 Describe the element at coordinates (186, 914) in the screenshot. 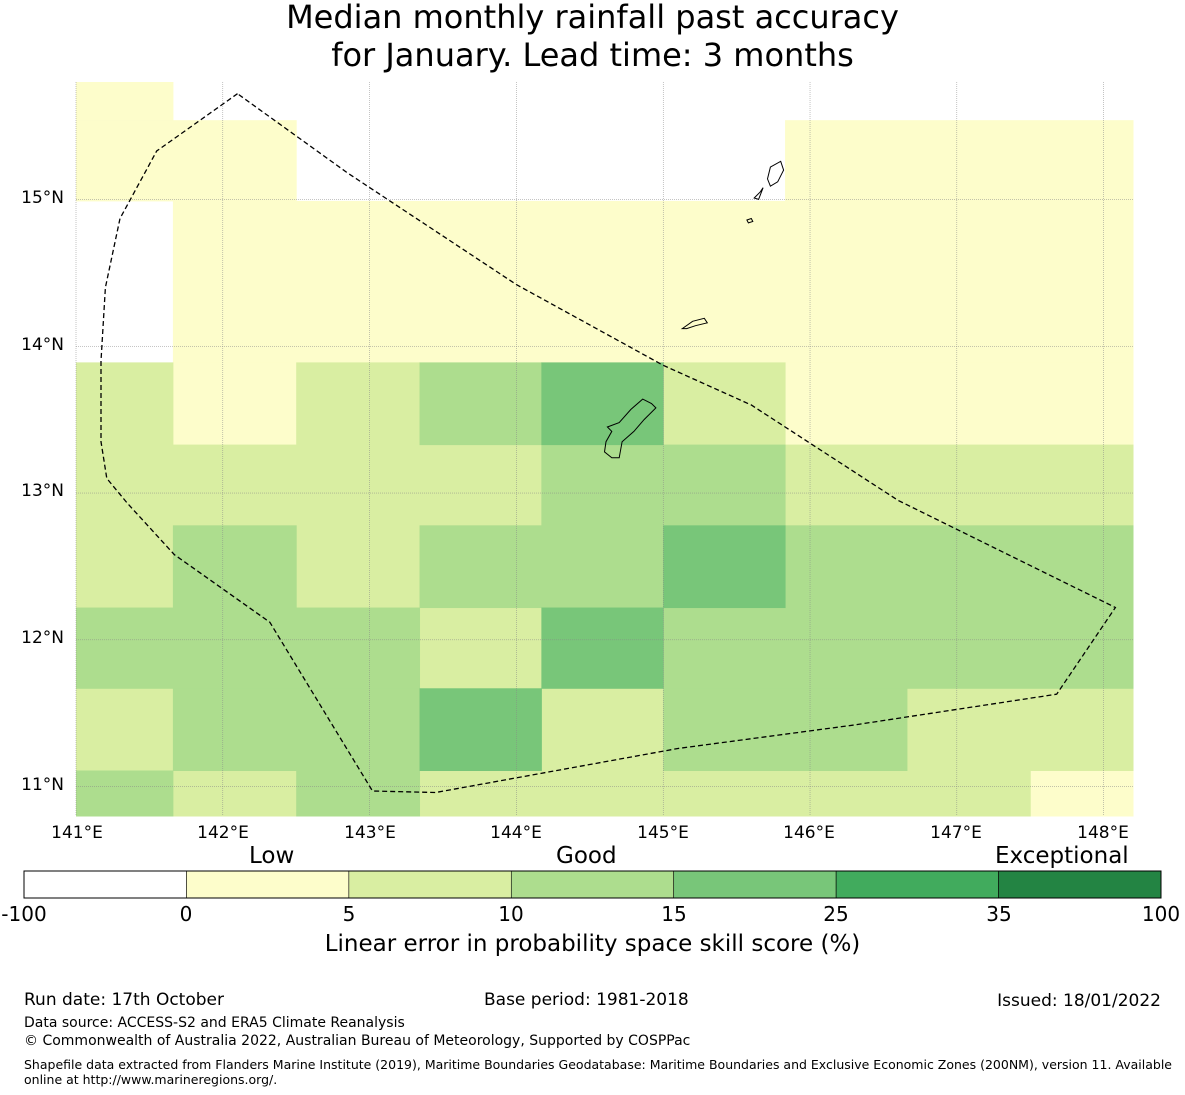

I see `cbar-tick: 0` at that location.